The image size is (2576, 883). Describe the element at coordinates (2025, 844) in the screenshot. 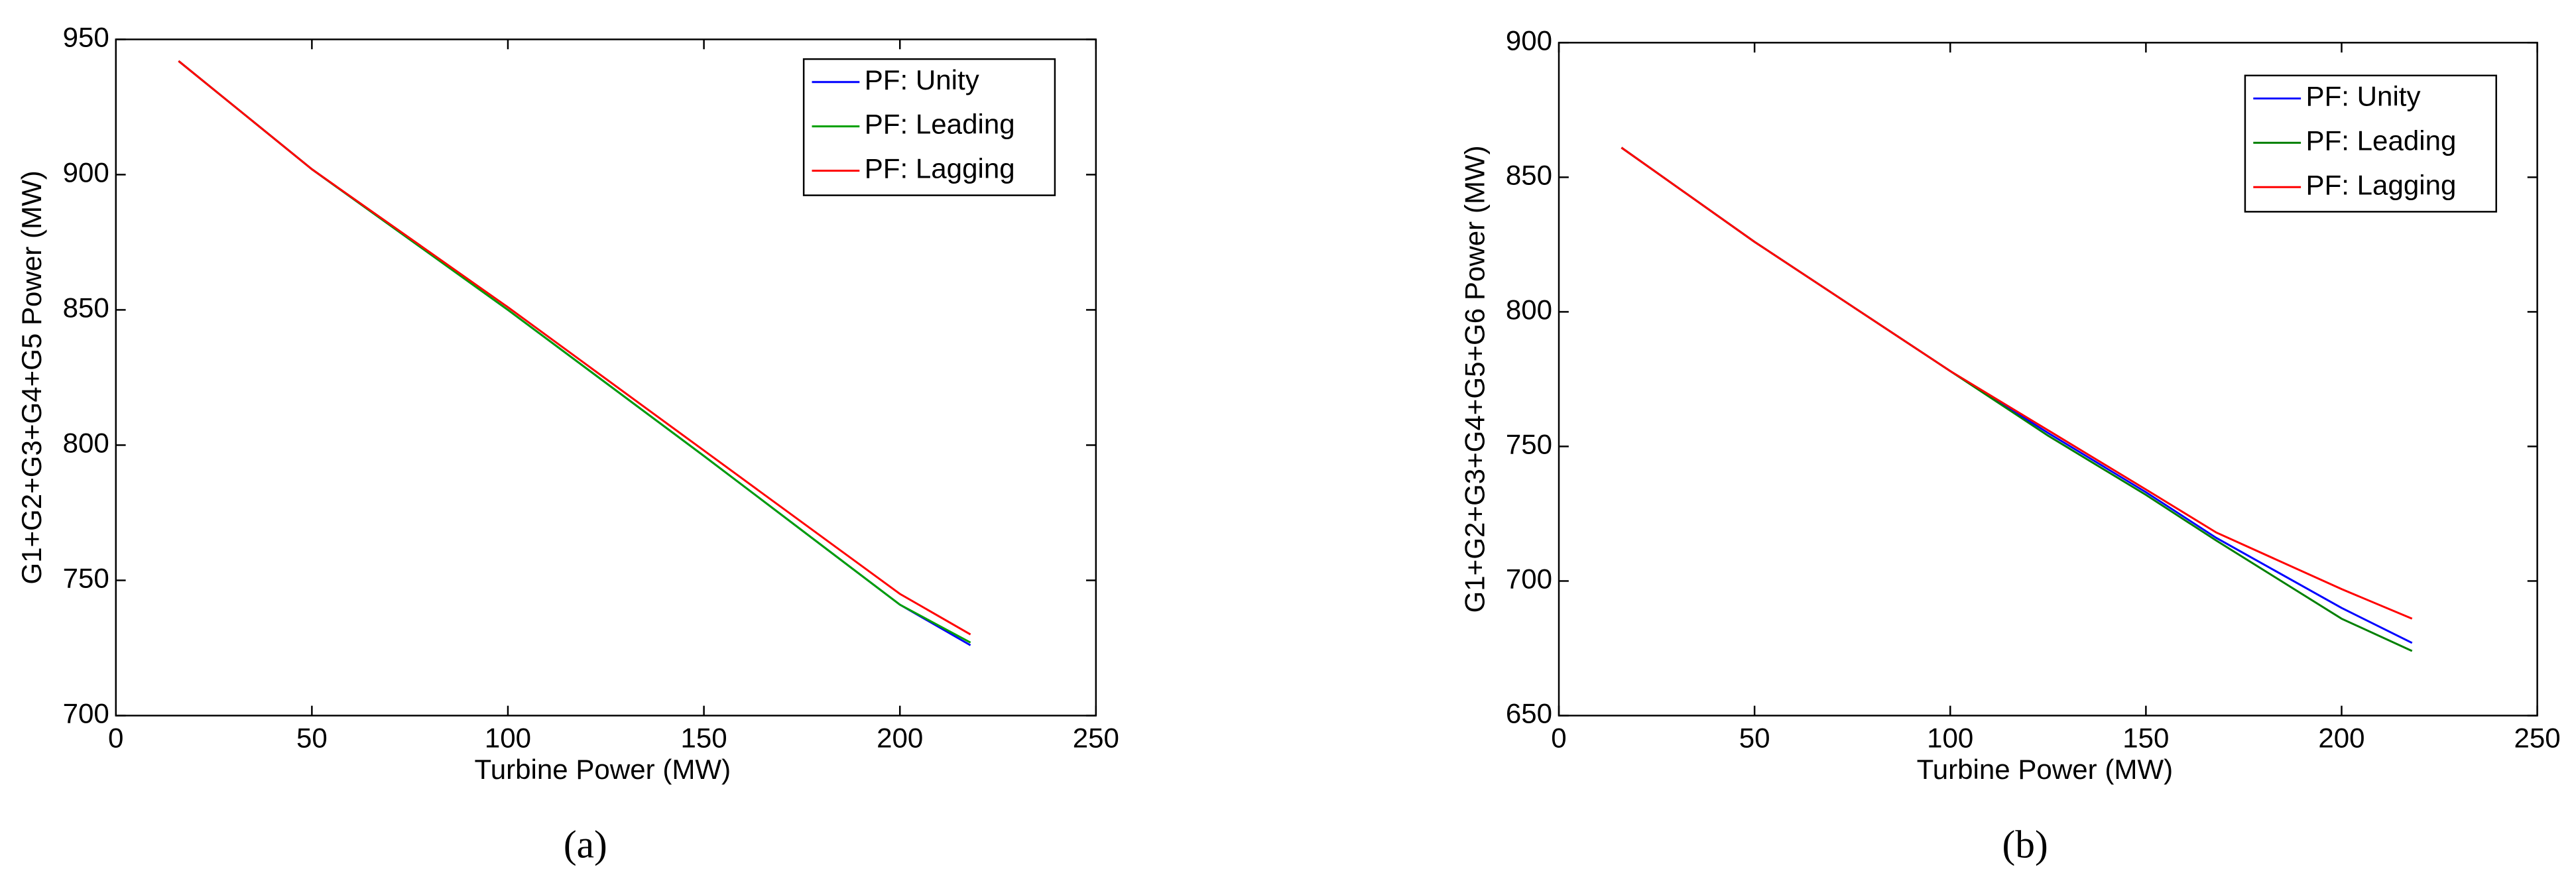

I see `subcaption: (b)` at that location.